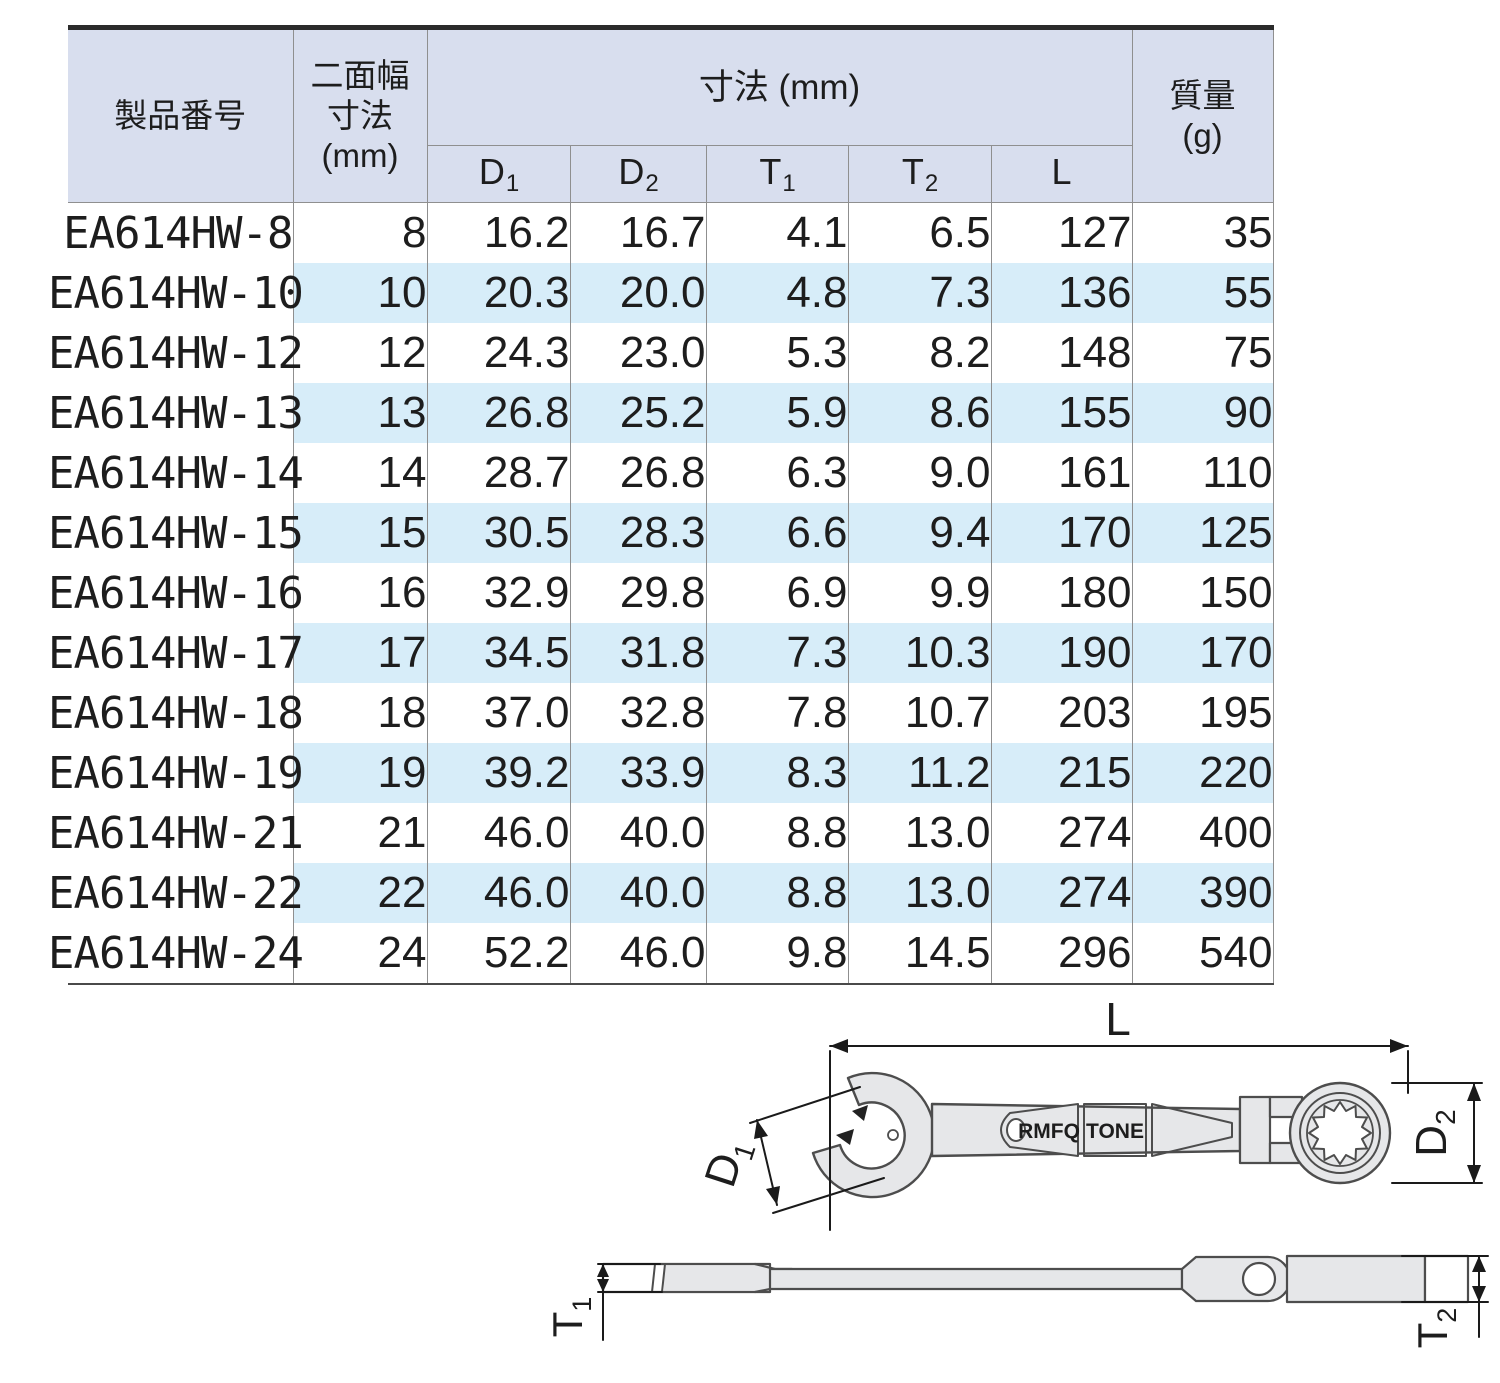  What do you see at coordinates (1202, 893) in the screenshot?
I see `mass-cell: 390` at bounding box center [1202, 893].